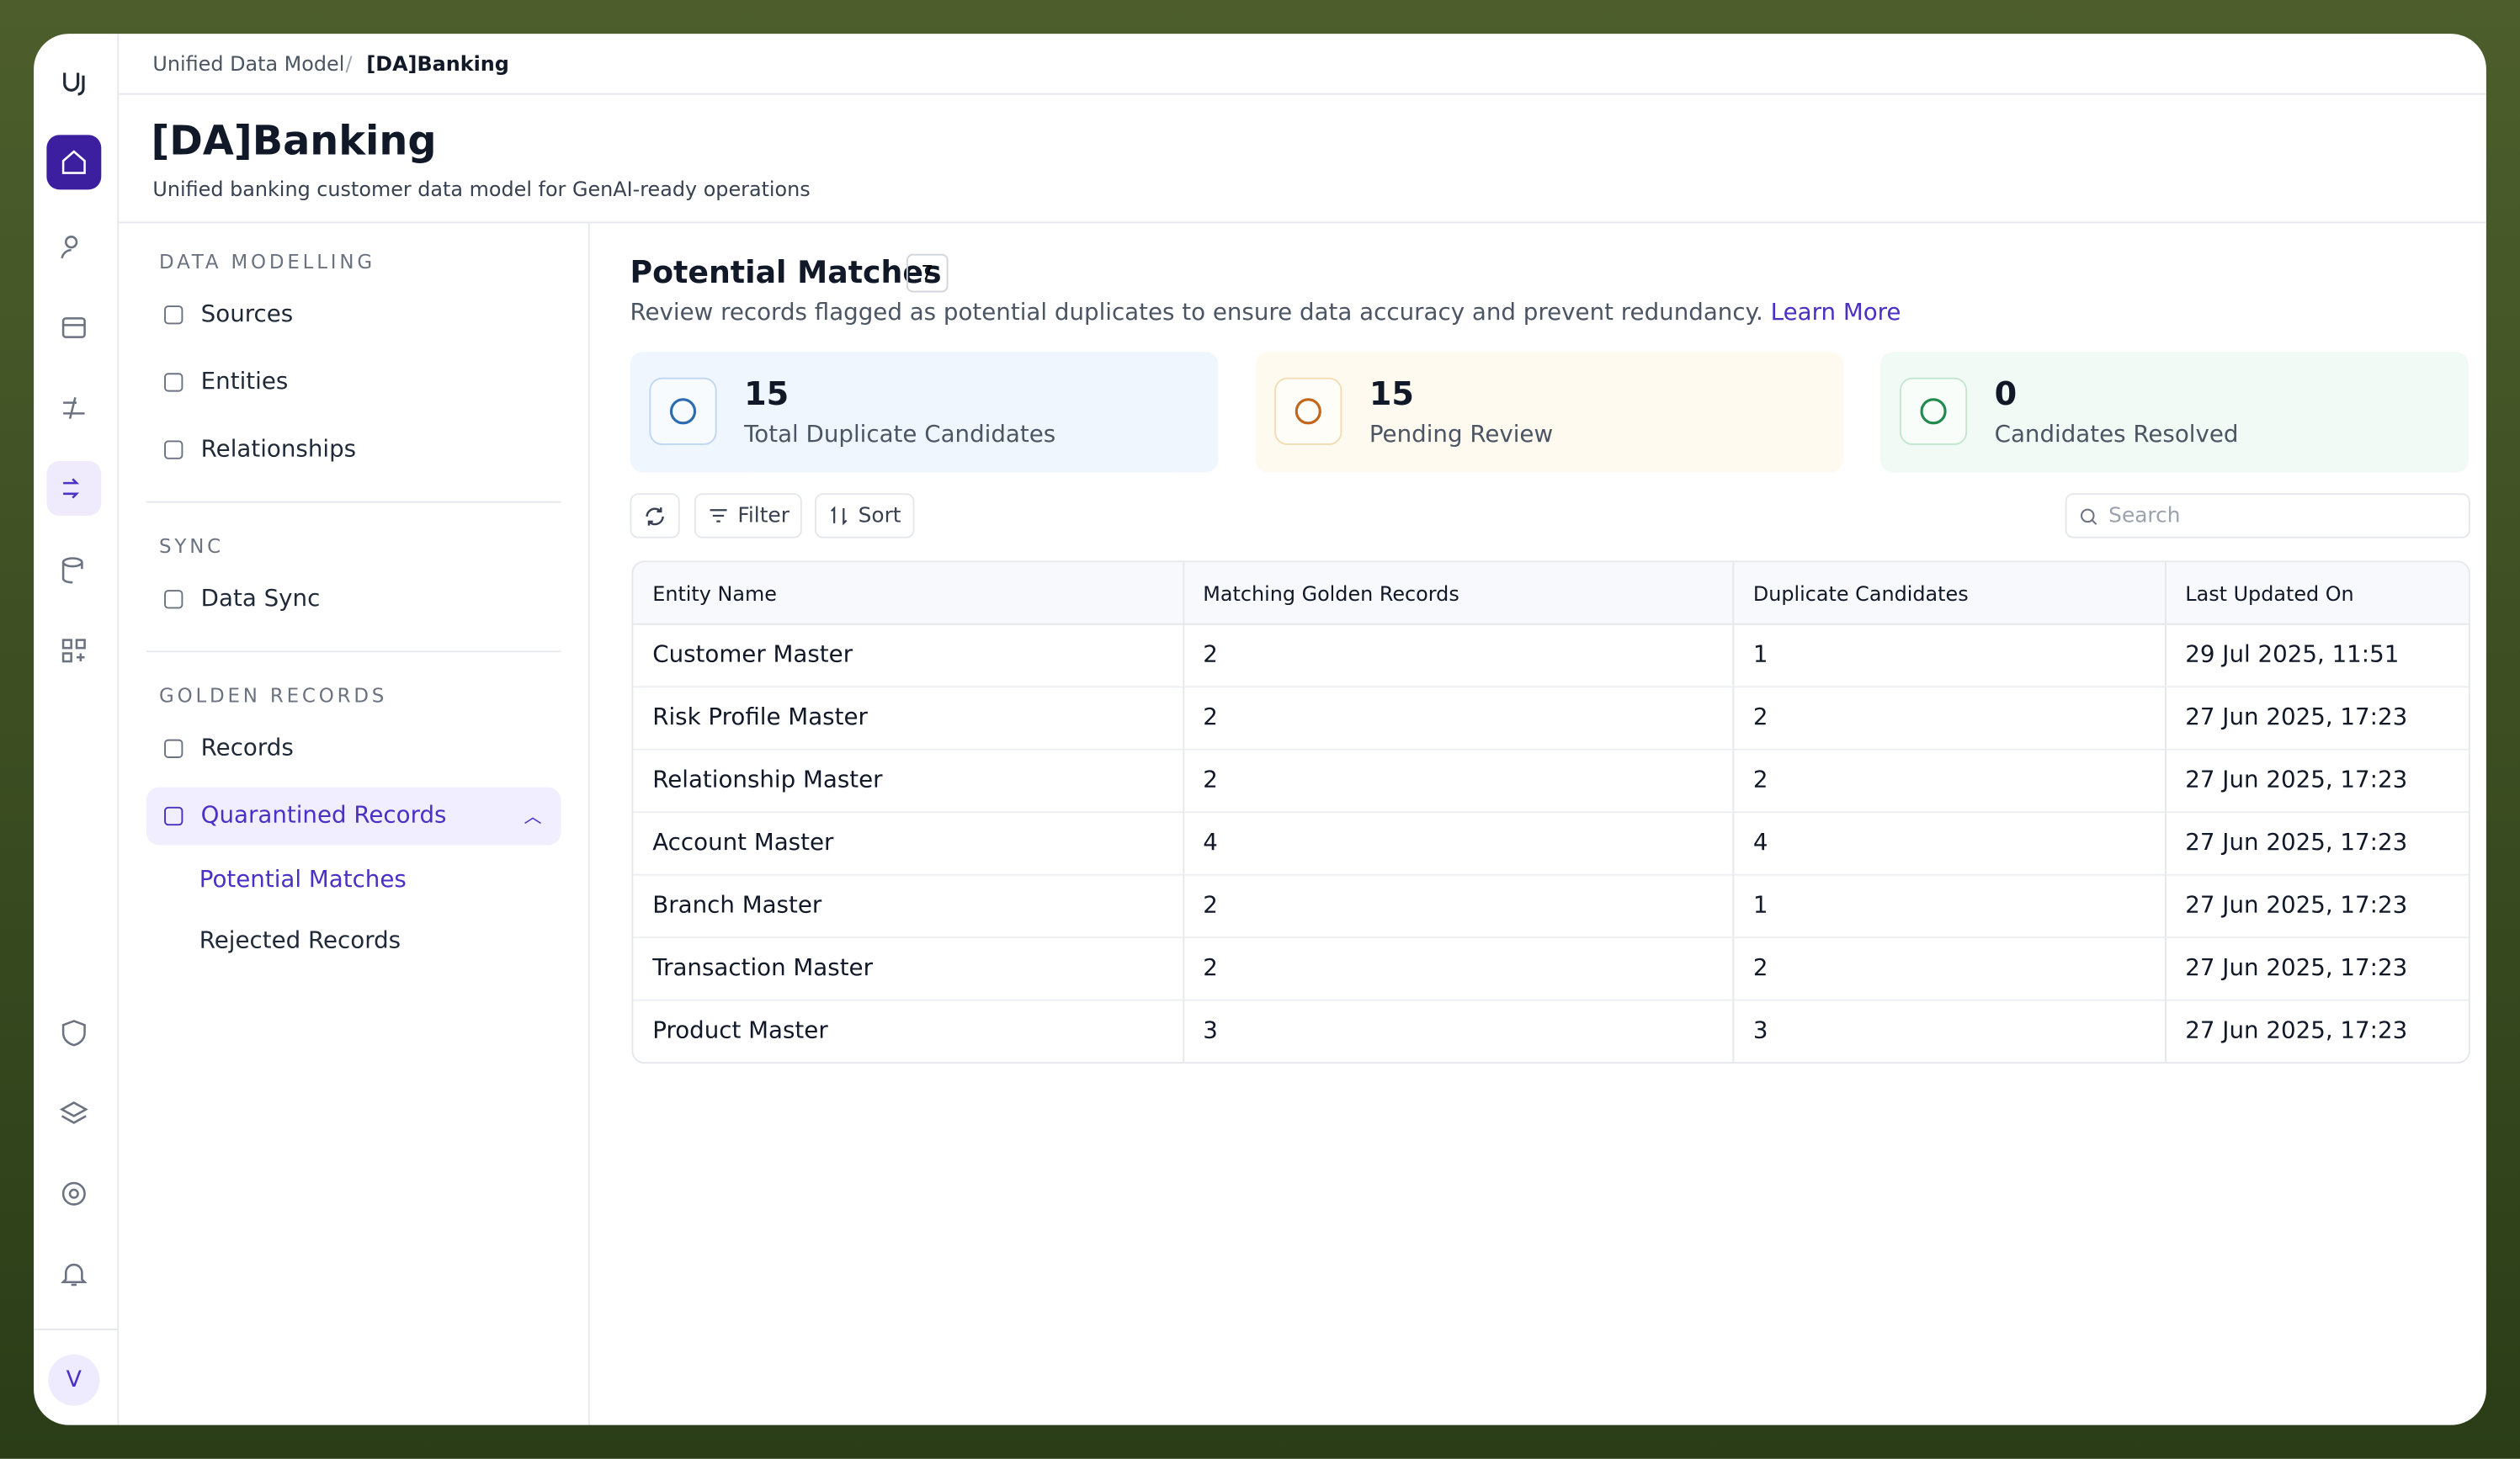 The height and width of the screenshot is (1459, 2520). What do you see at coordinates (73, 570) in the screenshot?
I see `db-icon` at bounding box center [73, 570].